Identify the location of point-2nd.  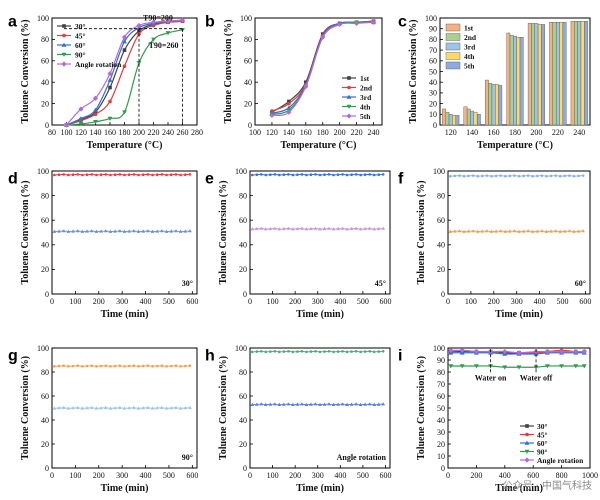
(289, 103).